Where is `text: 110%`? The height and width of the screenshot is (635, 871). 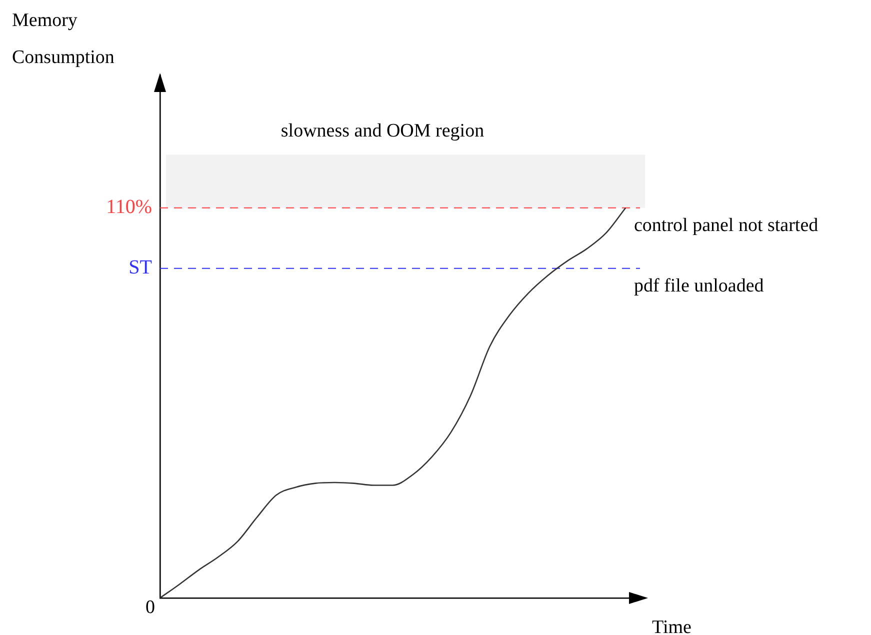 text: 110% is located at coordinates (129, 207).